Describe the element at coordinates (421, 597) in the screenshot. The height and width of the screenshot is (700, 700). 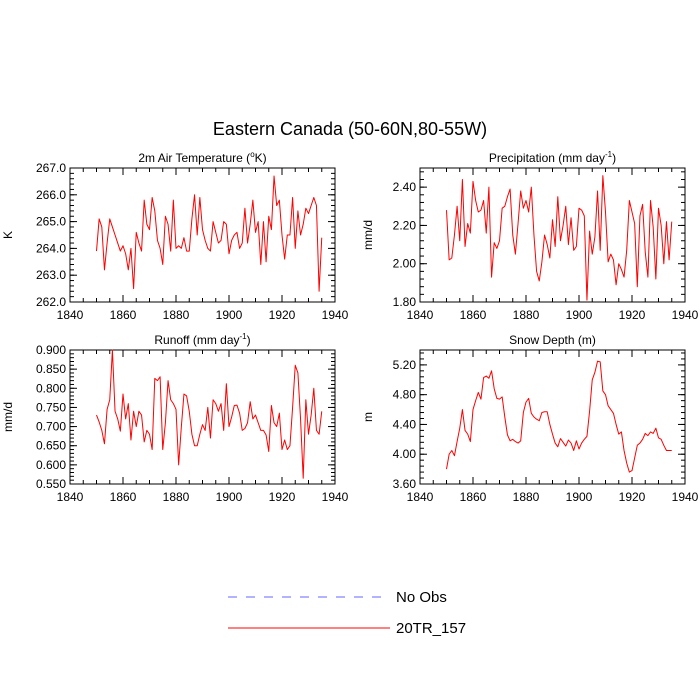
I see `legend-label: No Obs` at that location.